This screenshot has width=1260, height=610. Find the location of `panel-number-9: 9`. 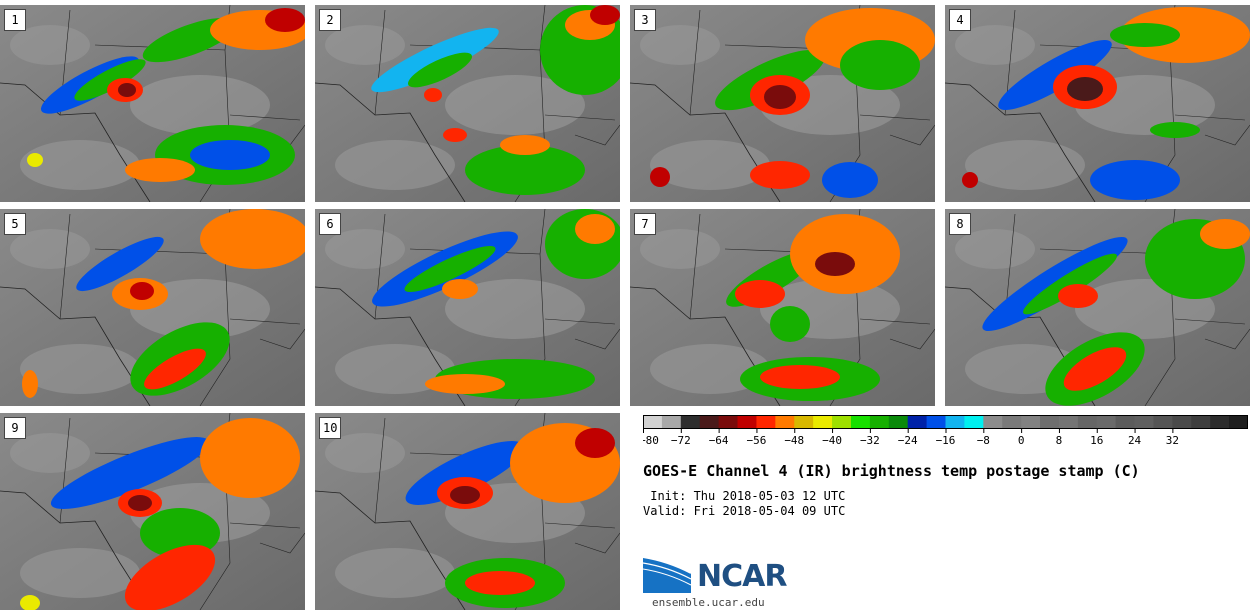

panel-number-9: 9 is located at coordinates (15, 428).